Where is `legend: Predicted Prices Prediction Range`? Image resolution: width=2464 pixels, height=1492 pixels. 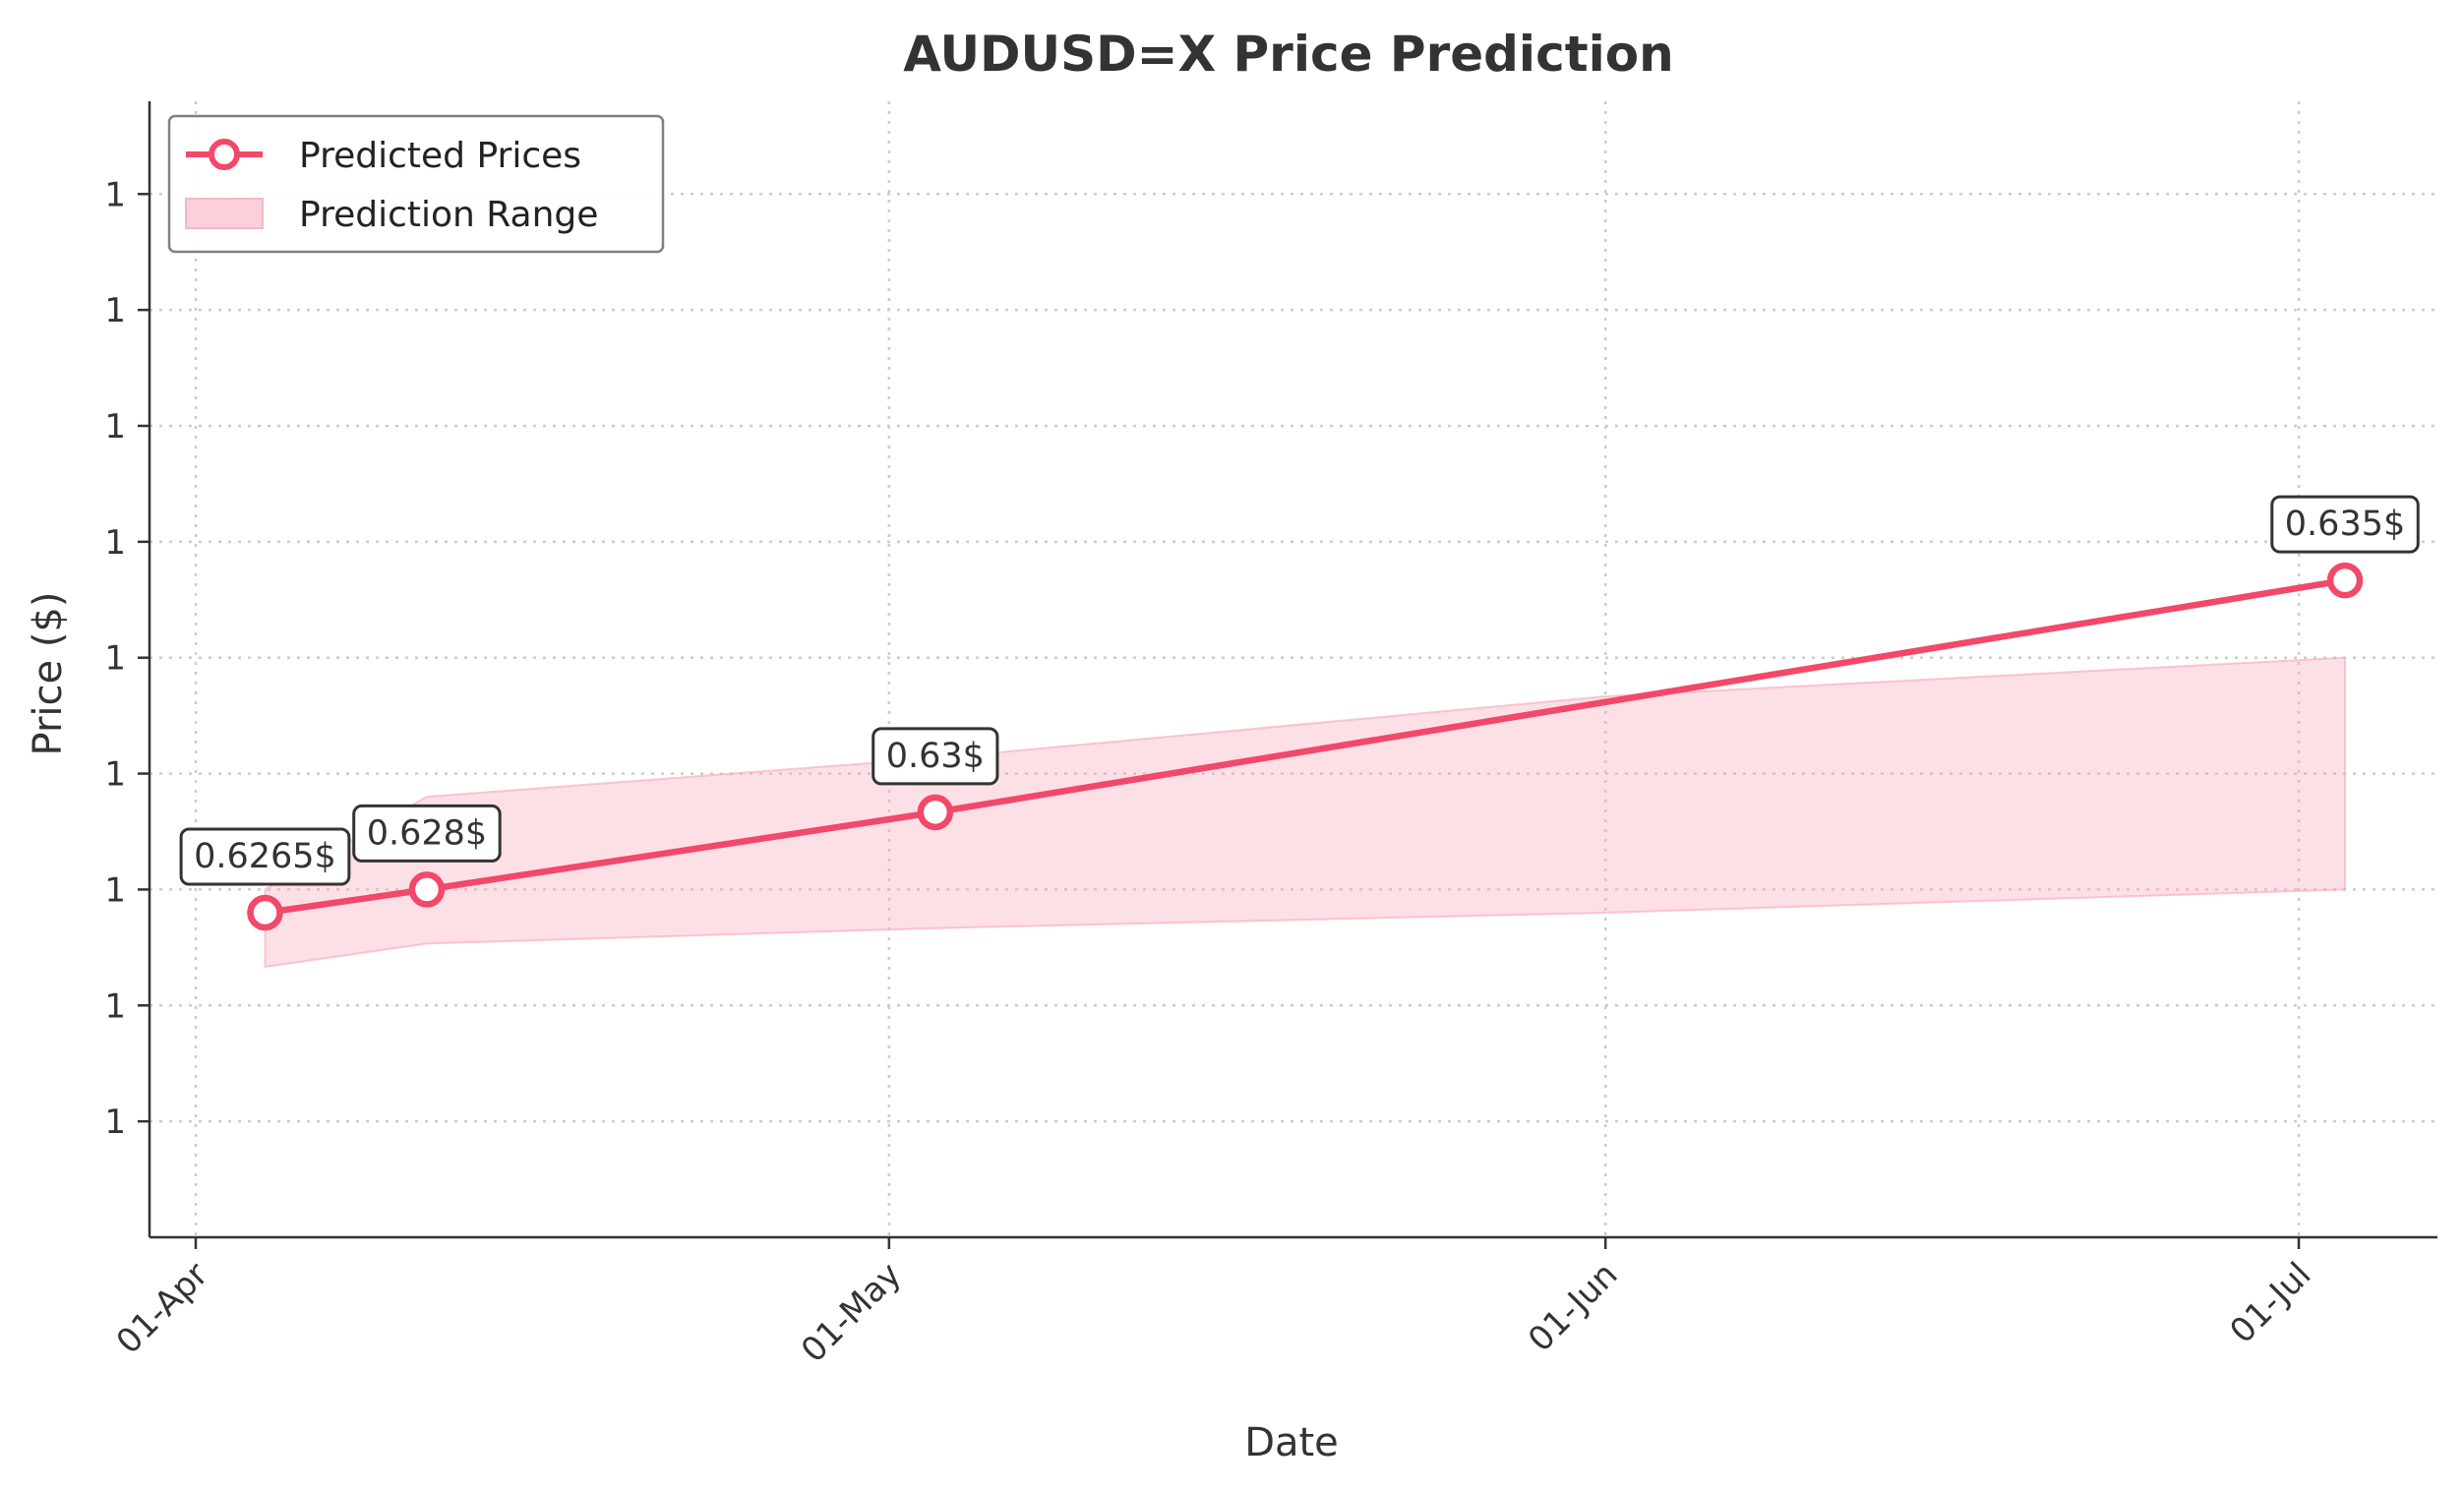 legend: Predicted Prices Prediction Range is located at coordinates (416, 184).